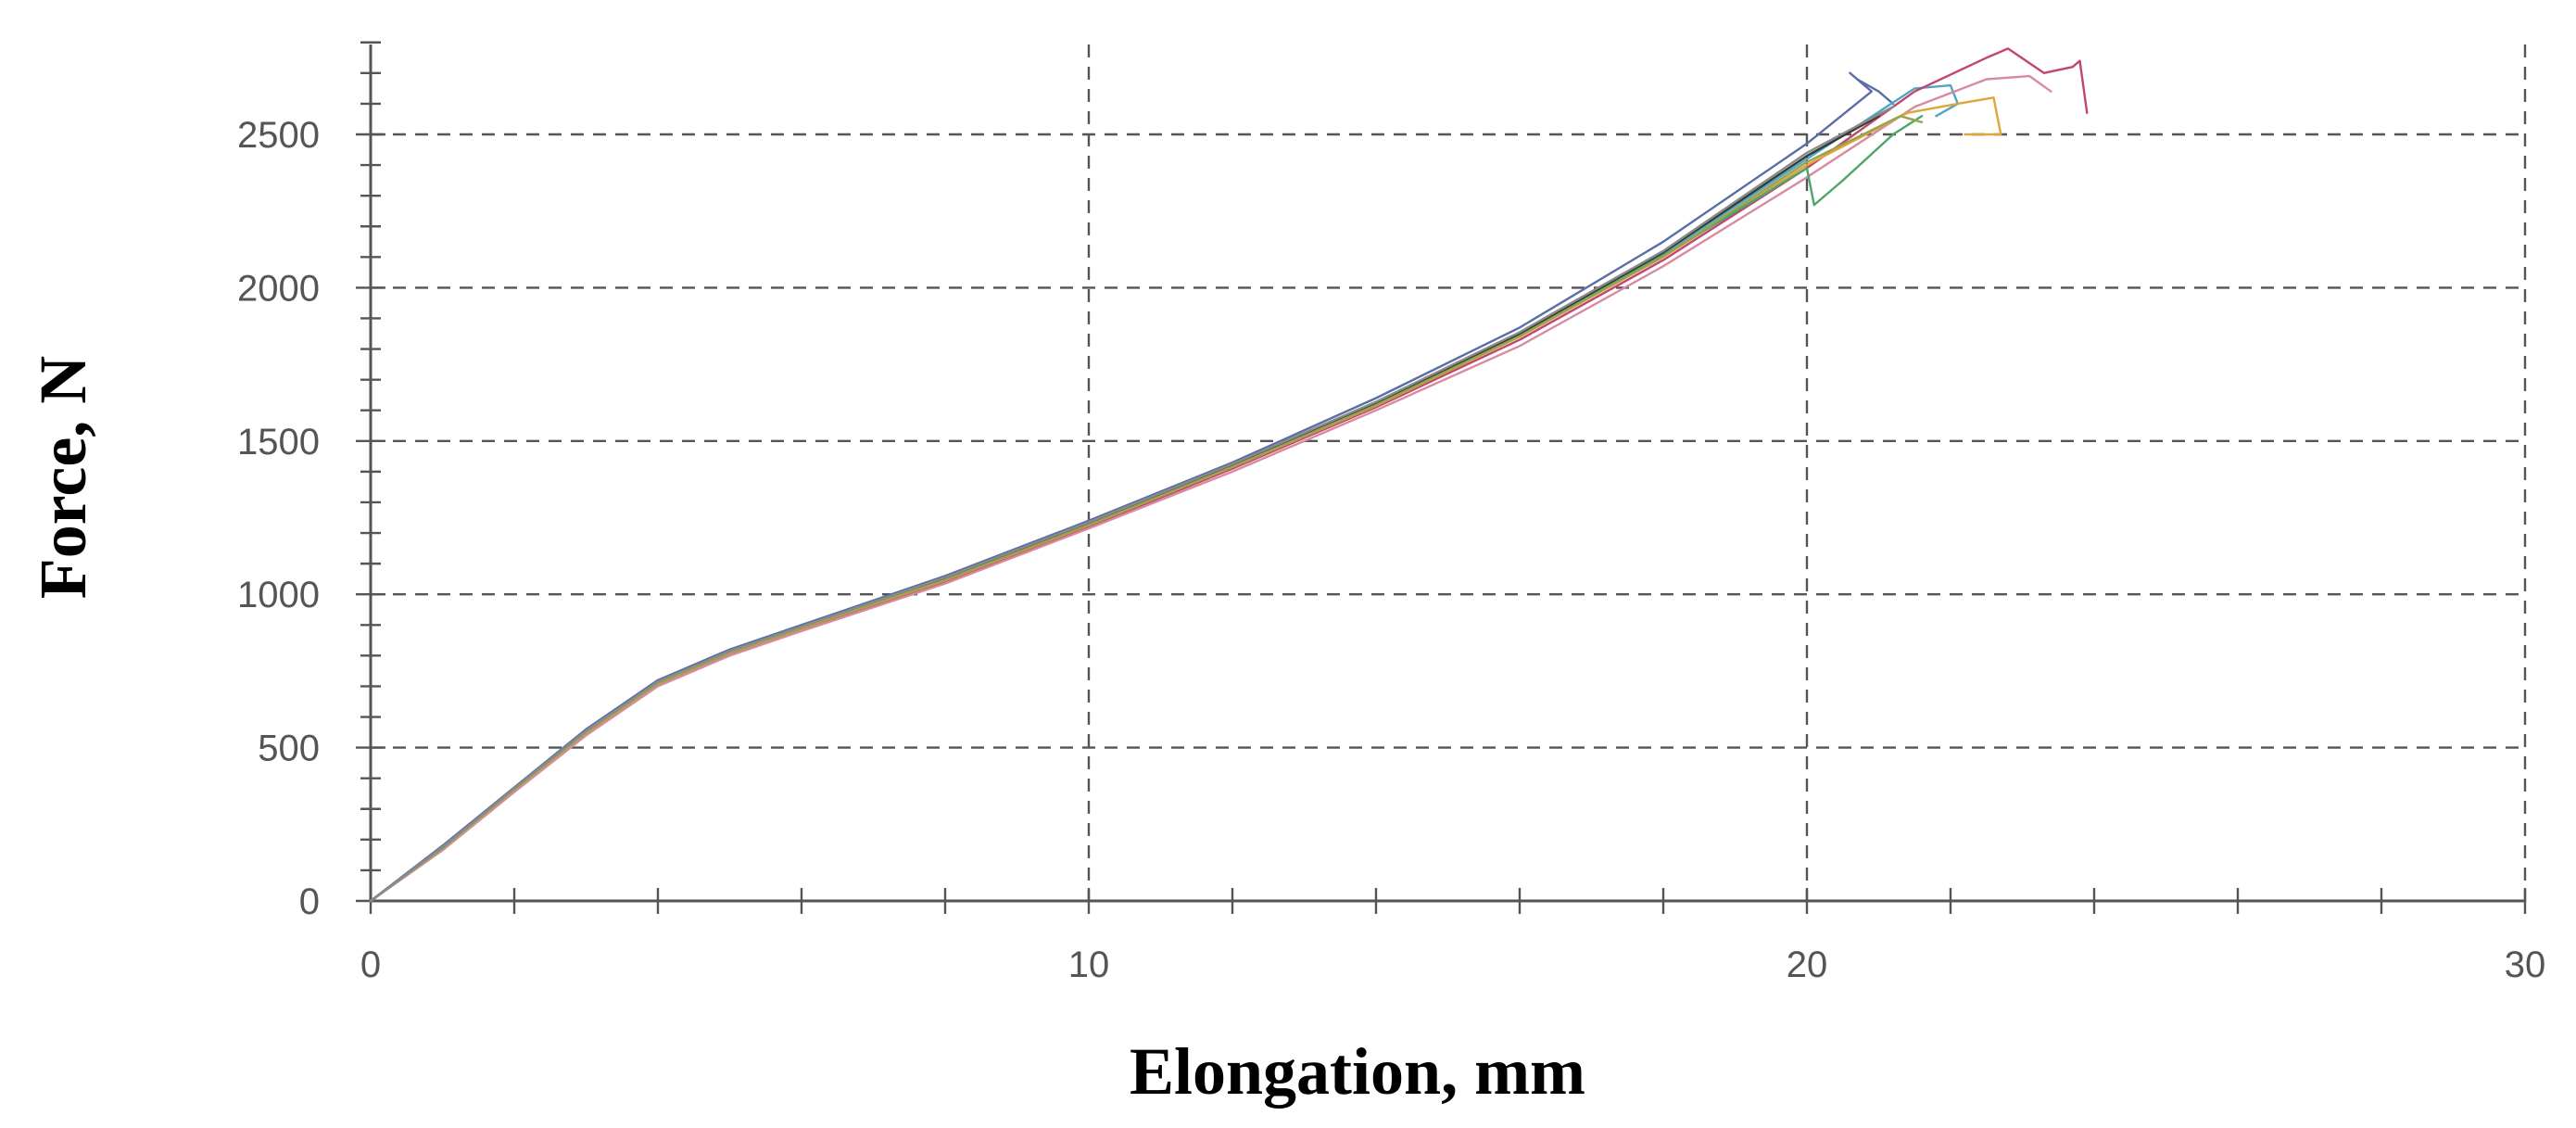 This screenshot has height=1128, width=2576. What do you see at coordinates (289, 749) in the screenshot?
I see `y-tick-label-500: 500` at bounding box center [289, 749].